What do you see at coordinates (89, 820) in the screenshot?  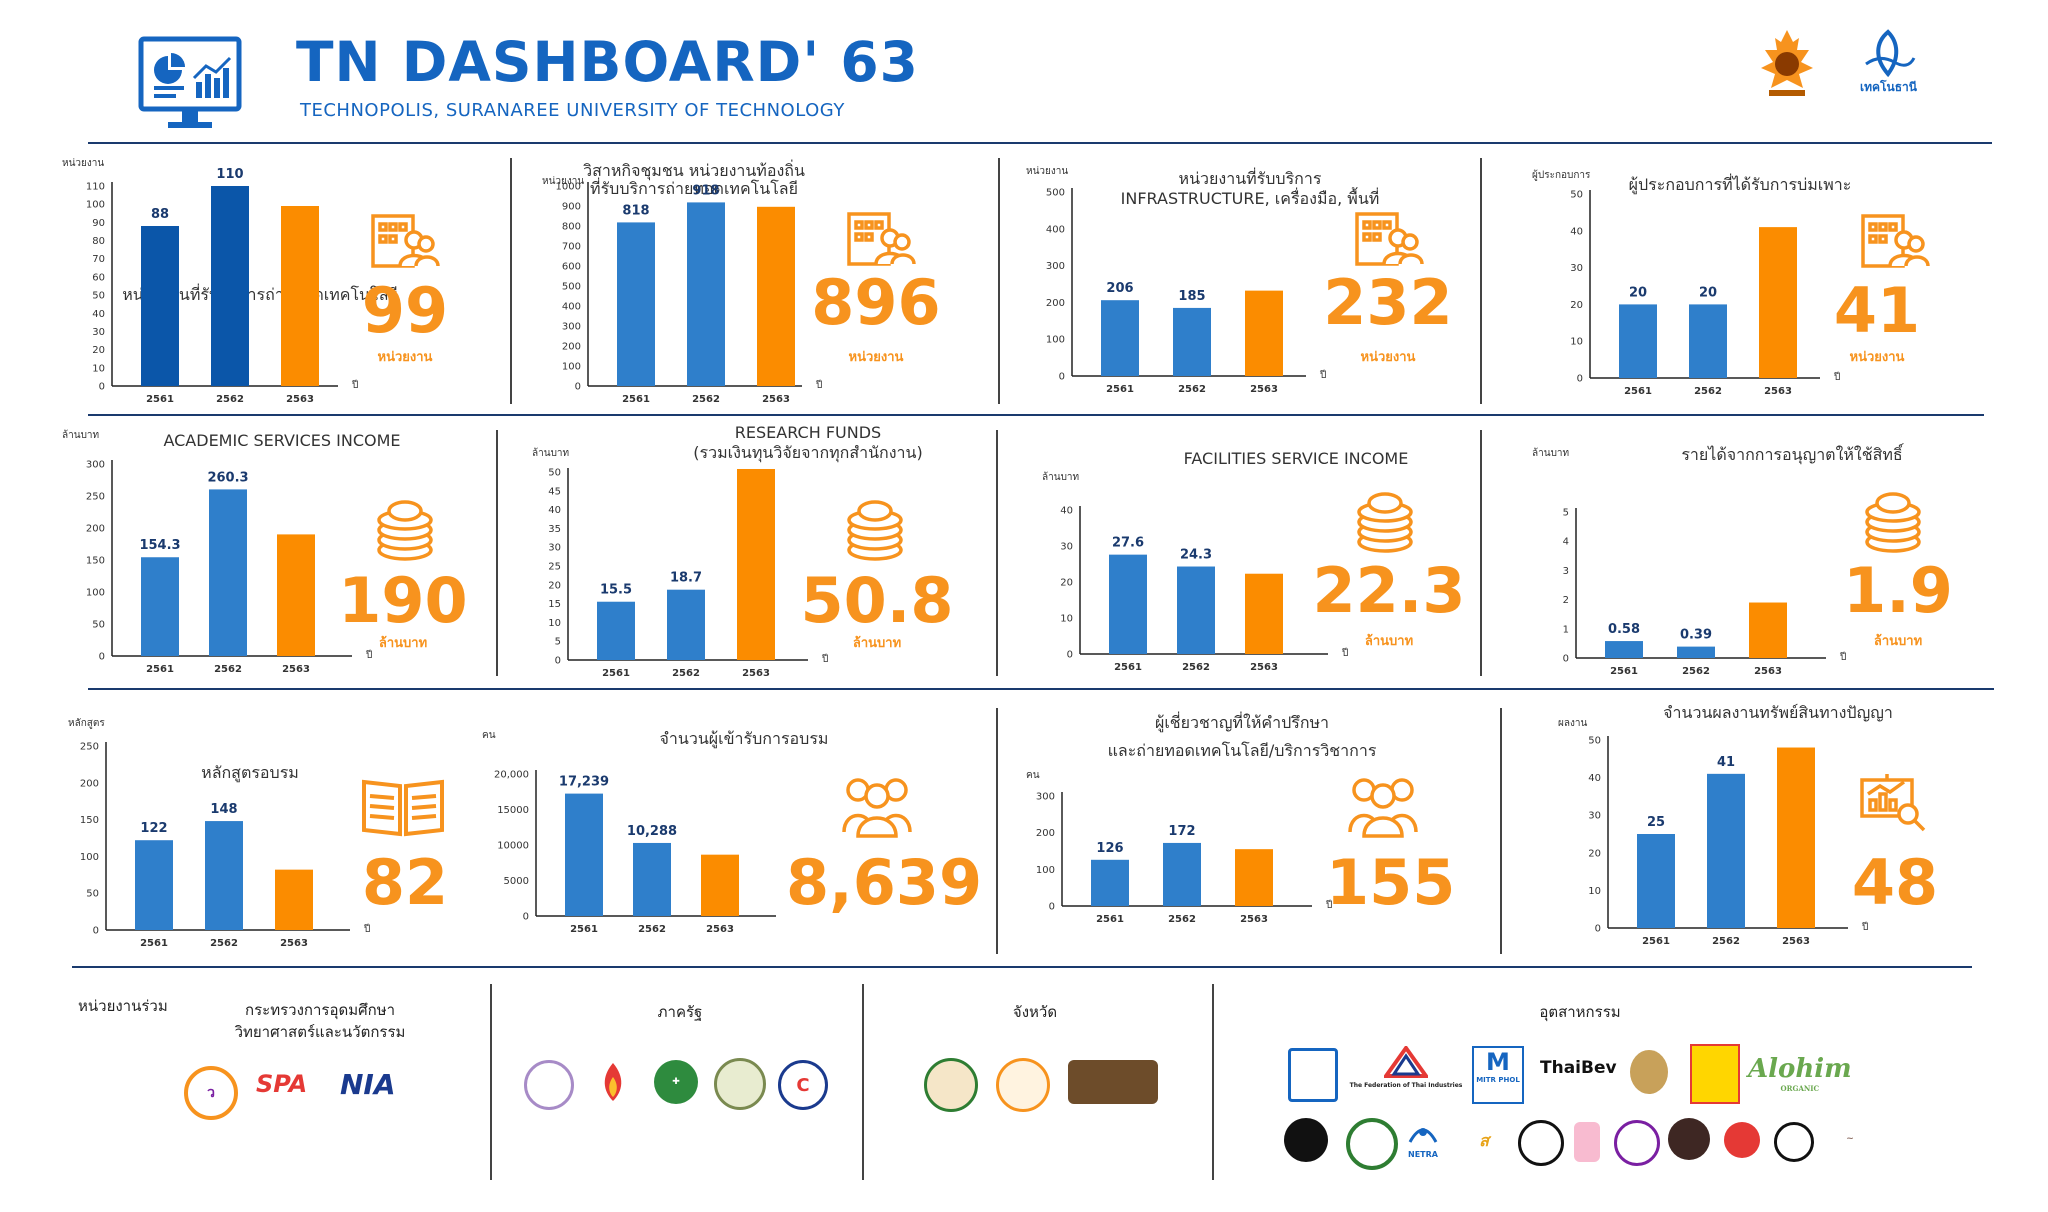 I see `y-tick-label: 150` at bounding box center [89, 820].